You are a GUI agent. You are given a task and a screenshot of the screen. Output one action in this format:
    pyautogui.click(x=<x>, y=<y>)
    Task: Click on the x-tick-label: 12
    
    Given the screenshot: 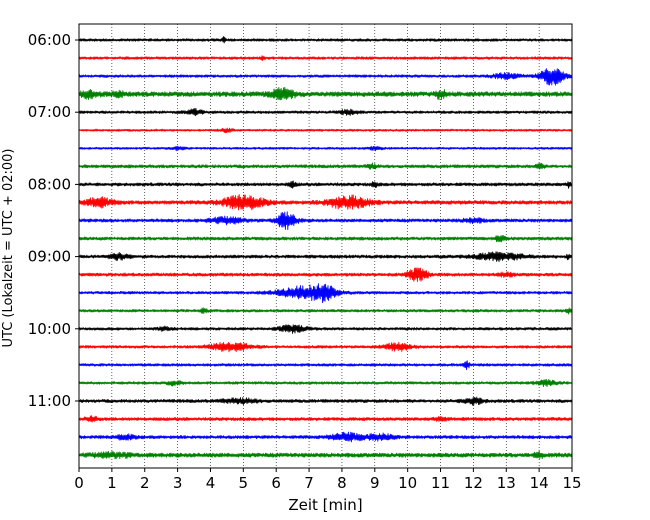 What is the action you would take?
    pyautogui.click(x=473, y=483)
    